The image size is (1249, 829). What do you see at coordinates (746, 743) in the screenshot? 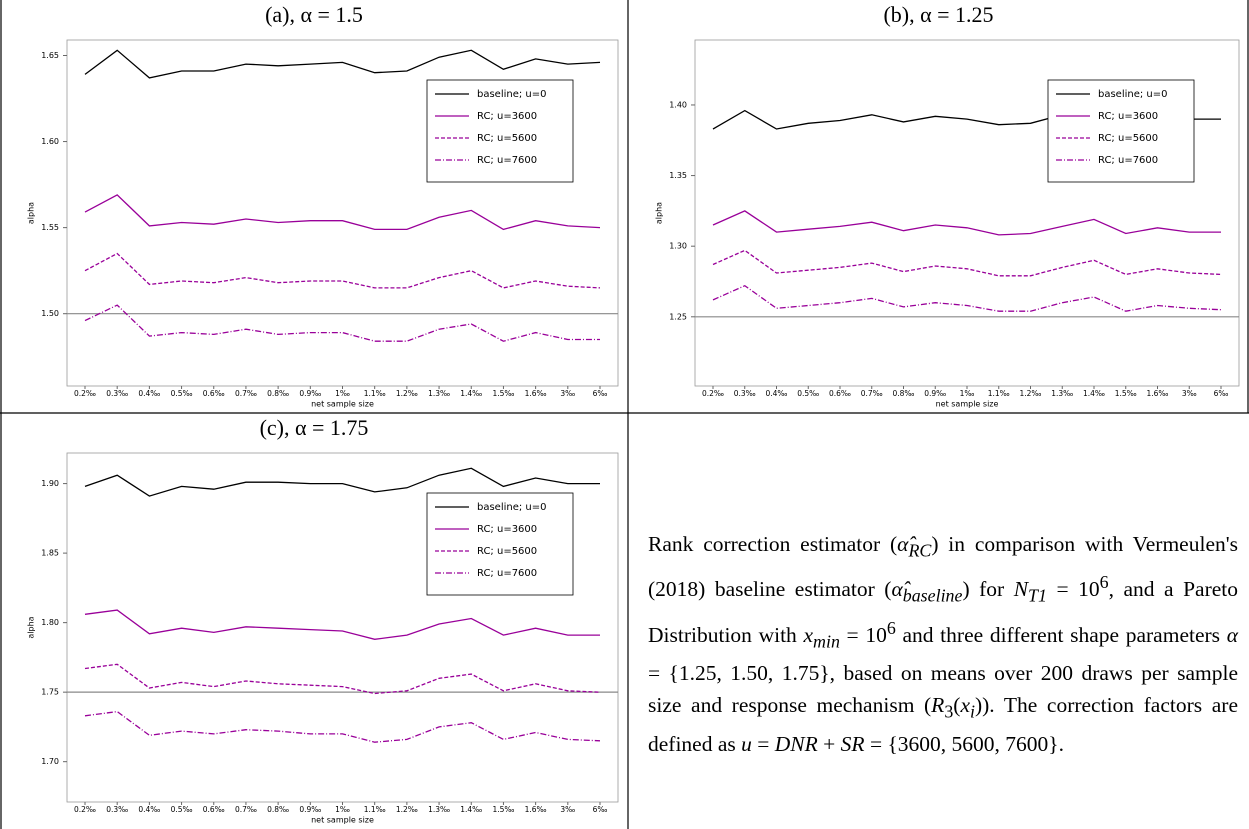
I see `caption-math: u` at bounding box center [746, 743].